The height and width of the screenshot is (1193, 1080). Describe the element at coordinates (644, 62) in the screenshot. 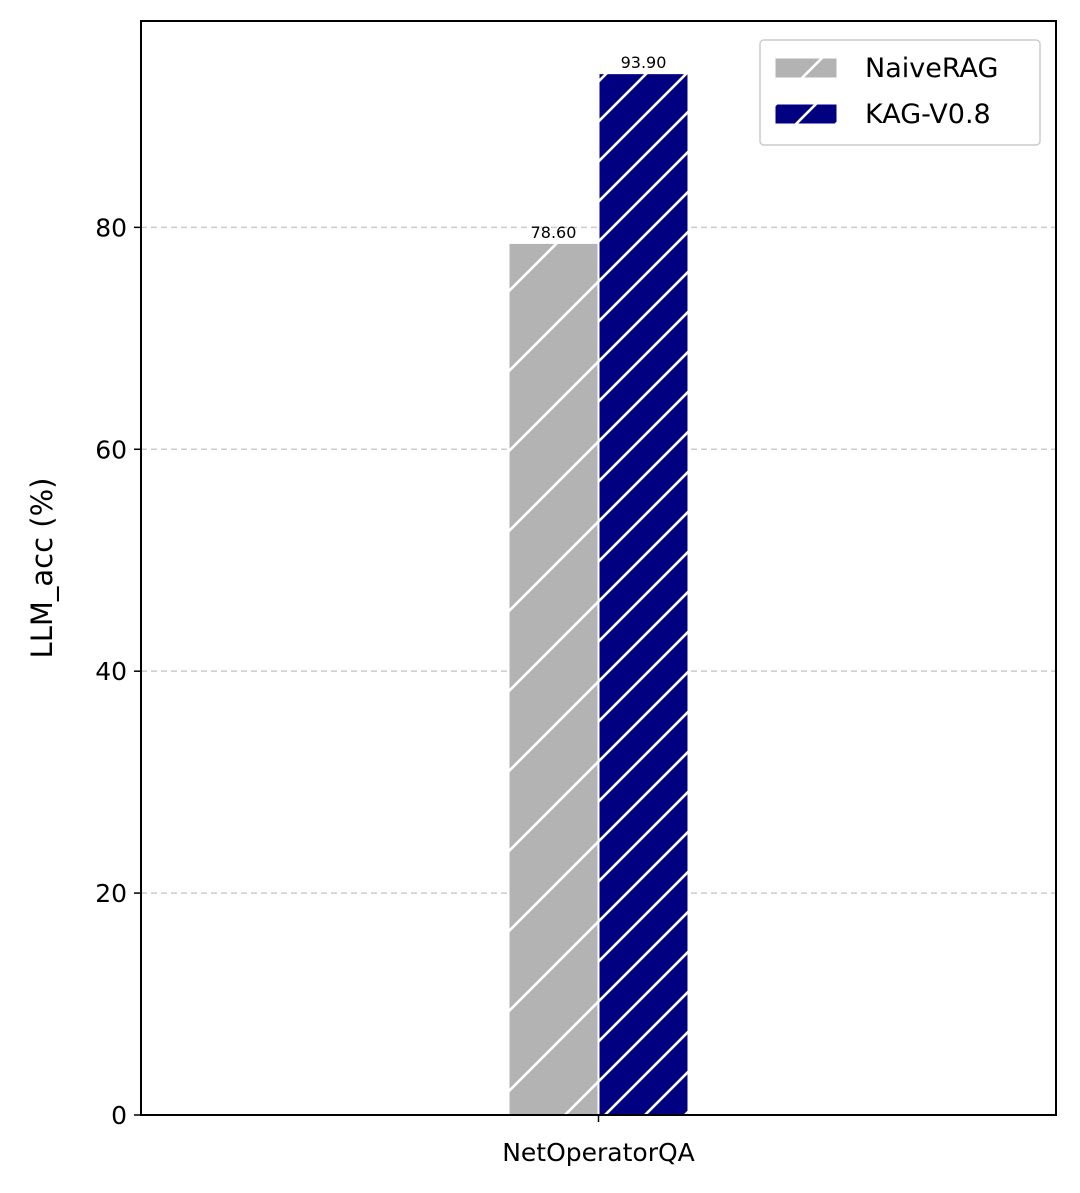

I see `data-label-kag-v0-8: 93.90` at that location.